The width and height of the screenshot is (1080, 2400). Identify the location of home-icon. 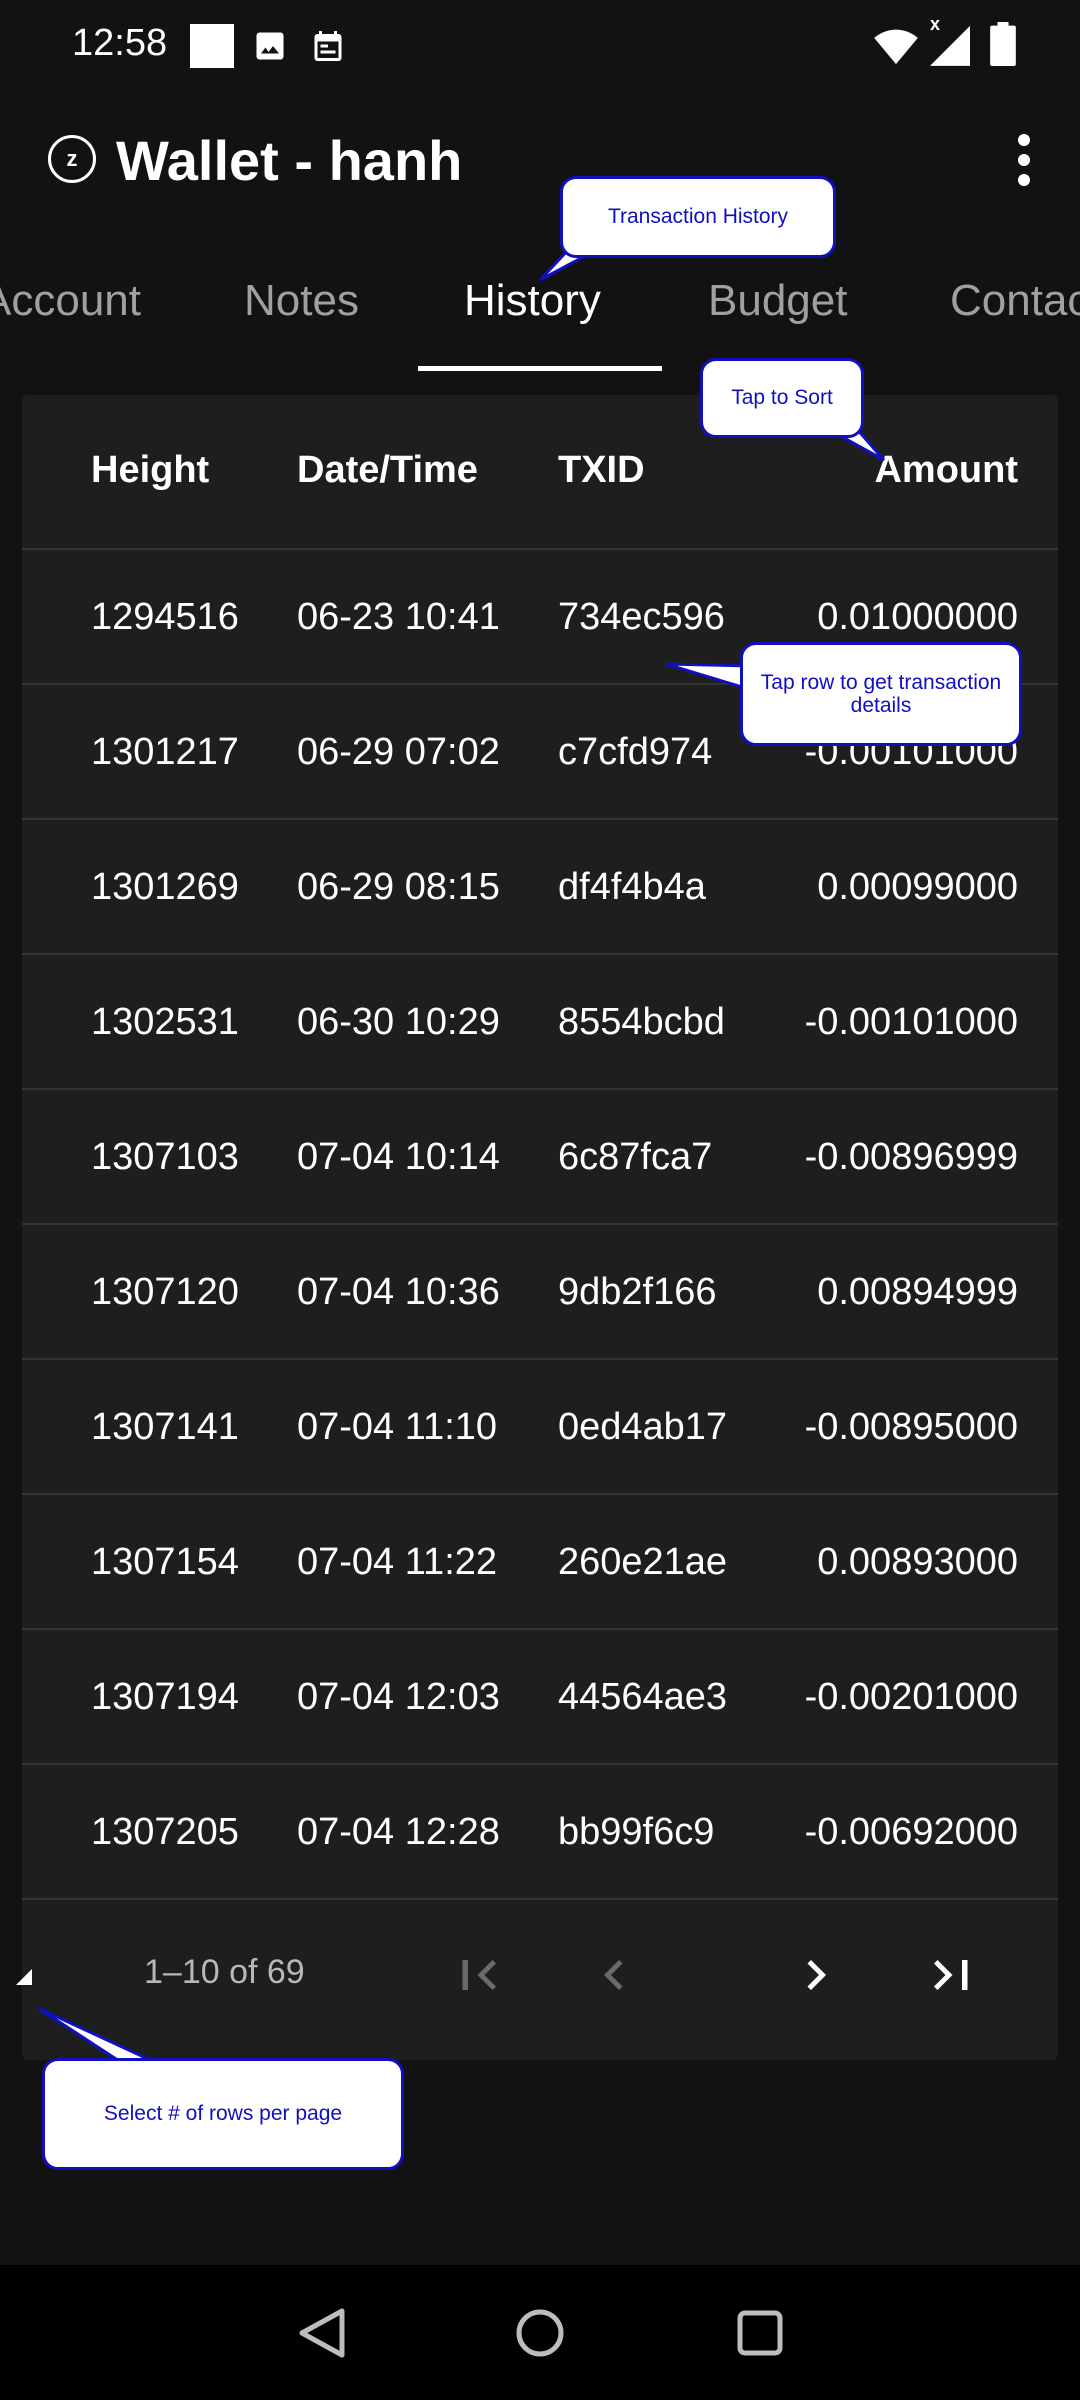
(540, 2333).